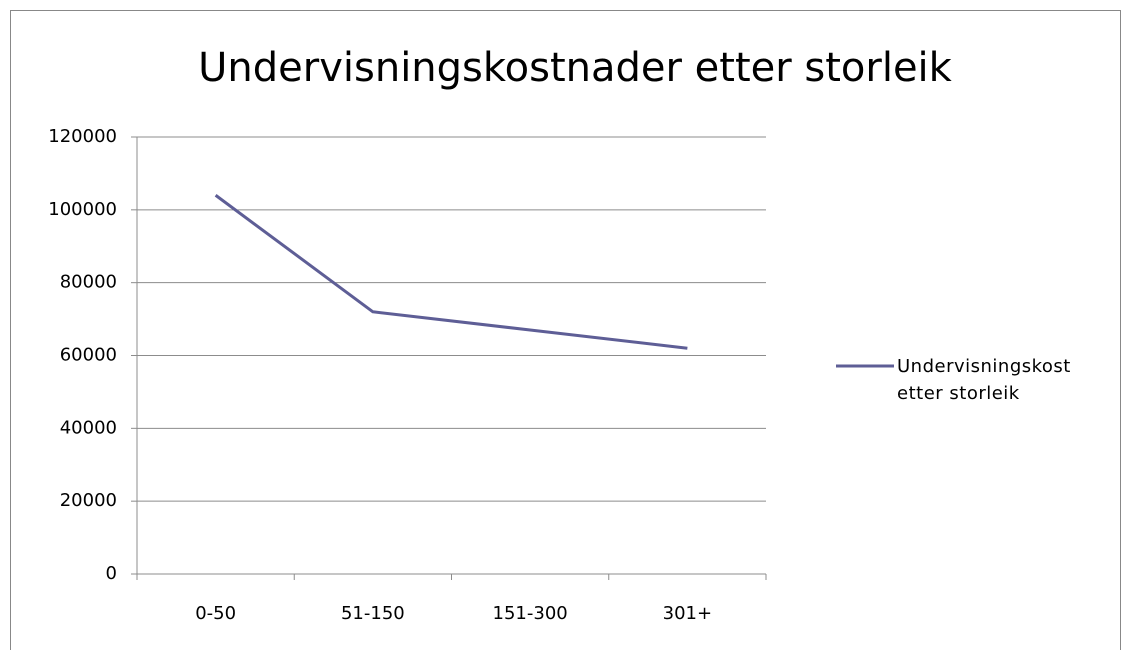 This screenshot has width=1131, height=650. Describe the element at coordinates (88, 500) in the screenshot. I see `y-tick-label: 20000` at that location.